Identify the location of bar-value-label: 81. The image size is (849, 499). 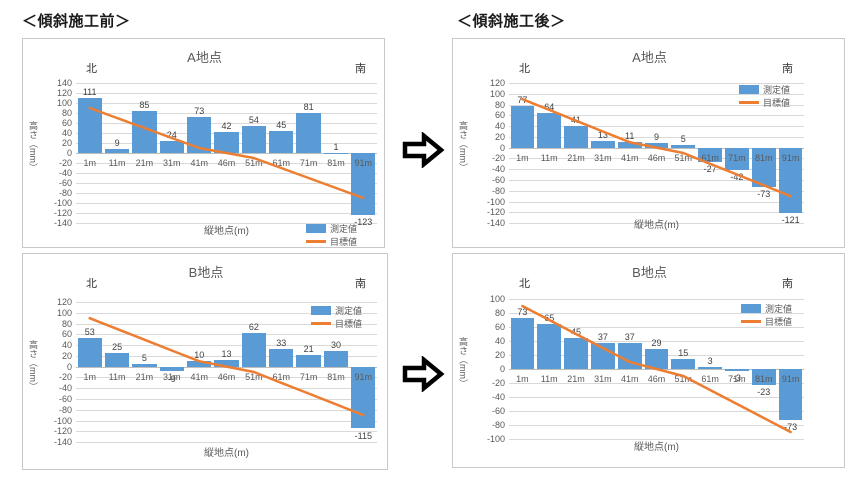
(308, 106).